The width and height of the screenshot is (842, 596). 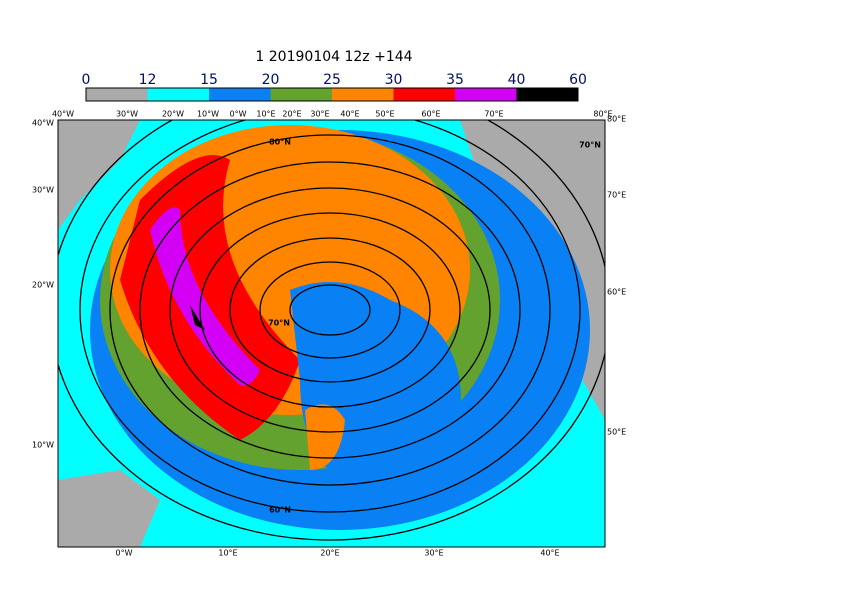 What do you see at coordinates (616, 432) in the screenshot?
I see `right-graticule-label: 50°E` at bounding box center [616, 432].